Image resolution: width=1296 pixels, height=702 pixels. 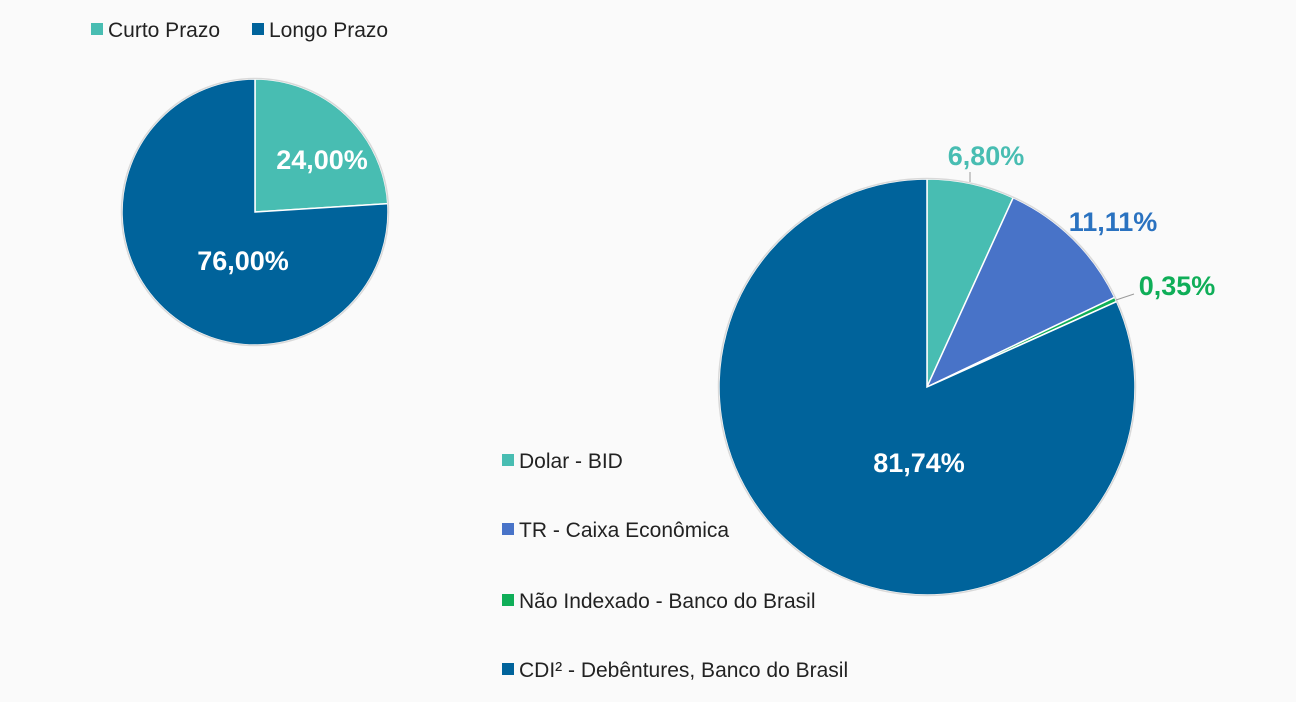 I want to click on data-label-dolar-bid: 6,80%, so click(x=986, y=156).